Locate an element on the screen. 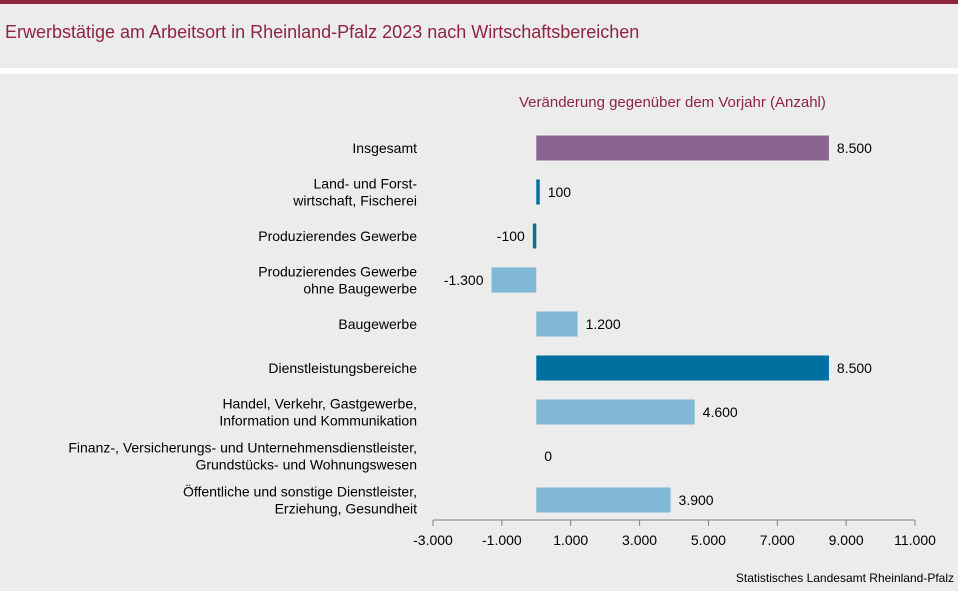 The width and height of the screenshot is (958, 591). category-label: Land- und Forst- is located at coordinates (366, 184).